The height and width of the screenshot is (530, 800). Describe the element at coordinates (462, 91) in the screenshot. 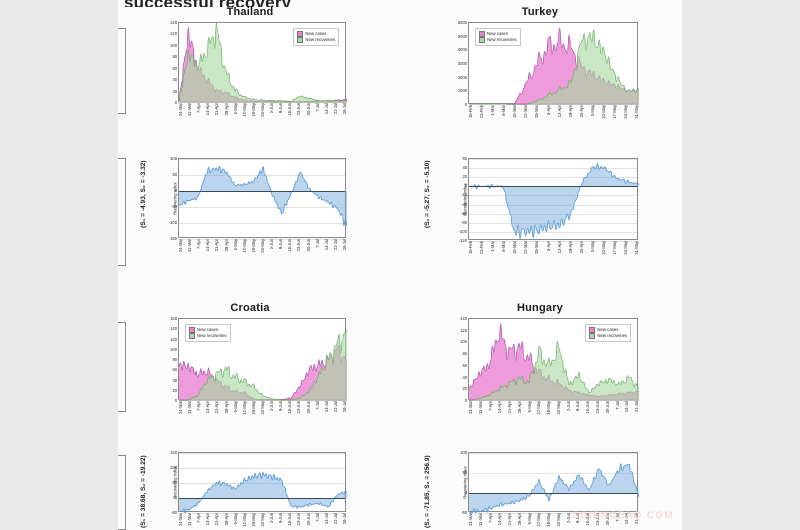

I see `y-axis-tick: 1000` at that location.